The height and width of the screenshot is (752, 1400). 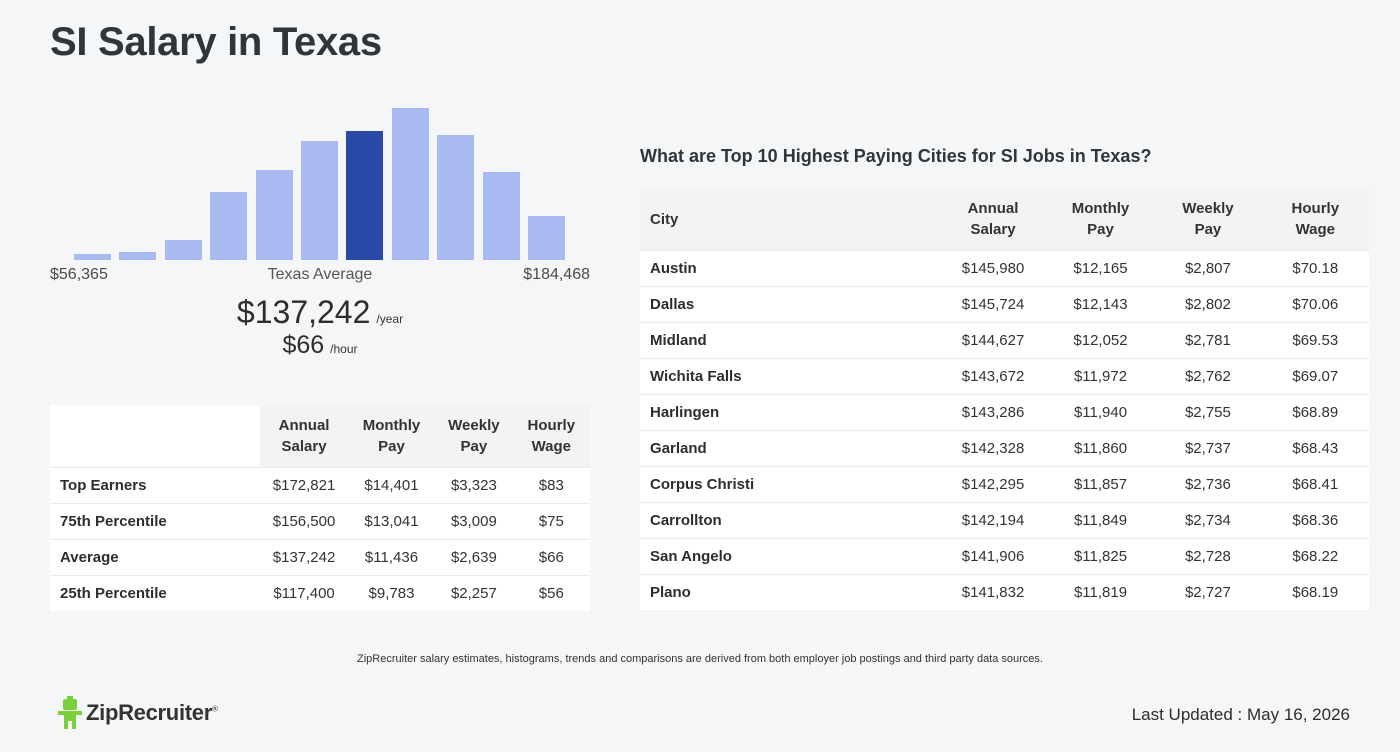 What do you see at coordinates (1208, 376) in the screenshot?
I see `city-weekly-cell: $2,762` at bounding box center [1208, 376].